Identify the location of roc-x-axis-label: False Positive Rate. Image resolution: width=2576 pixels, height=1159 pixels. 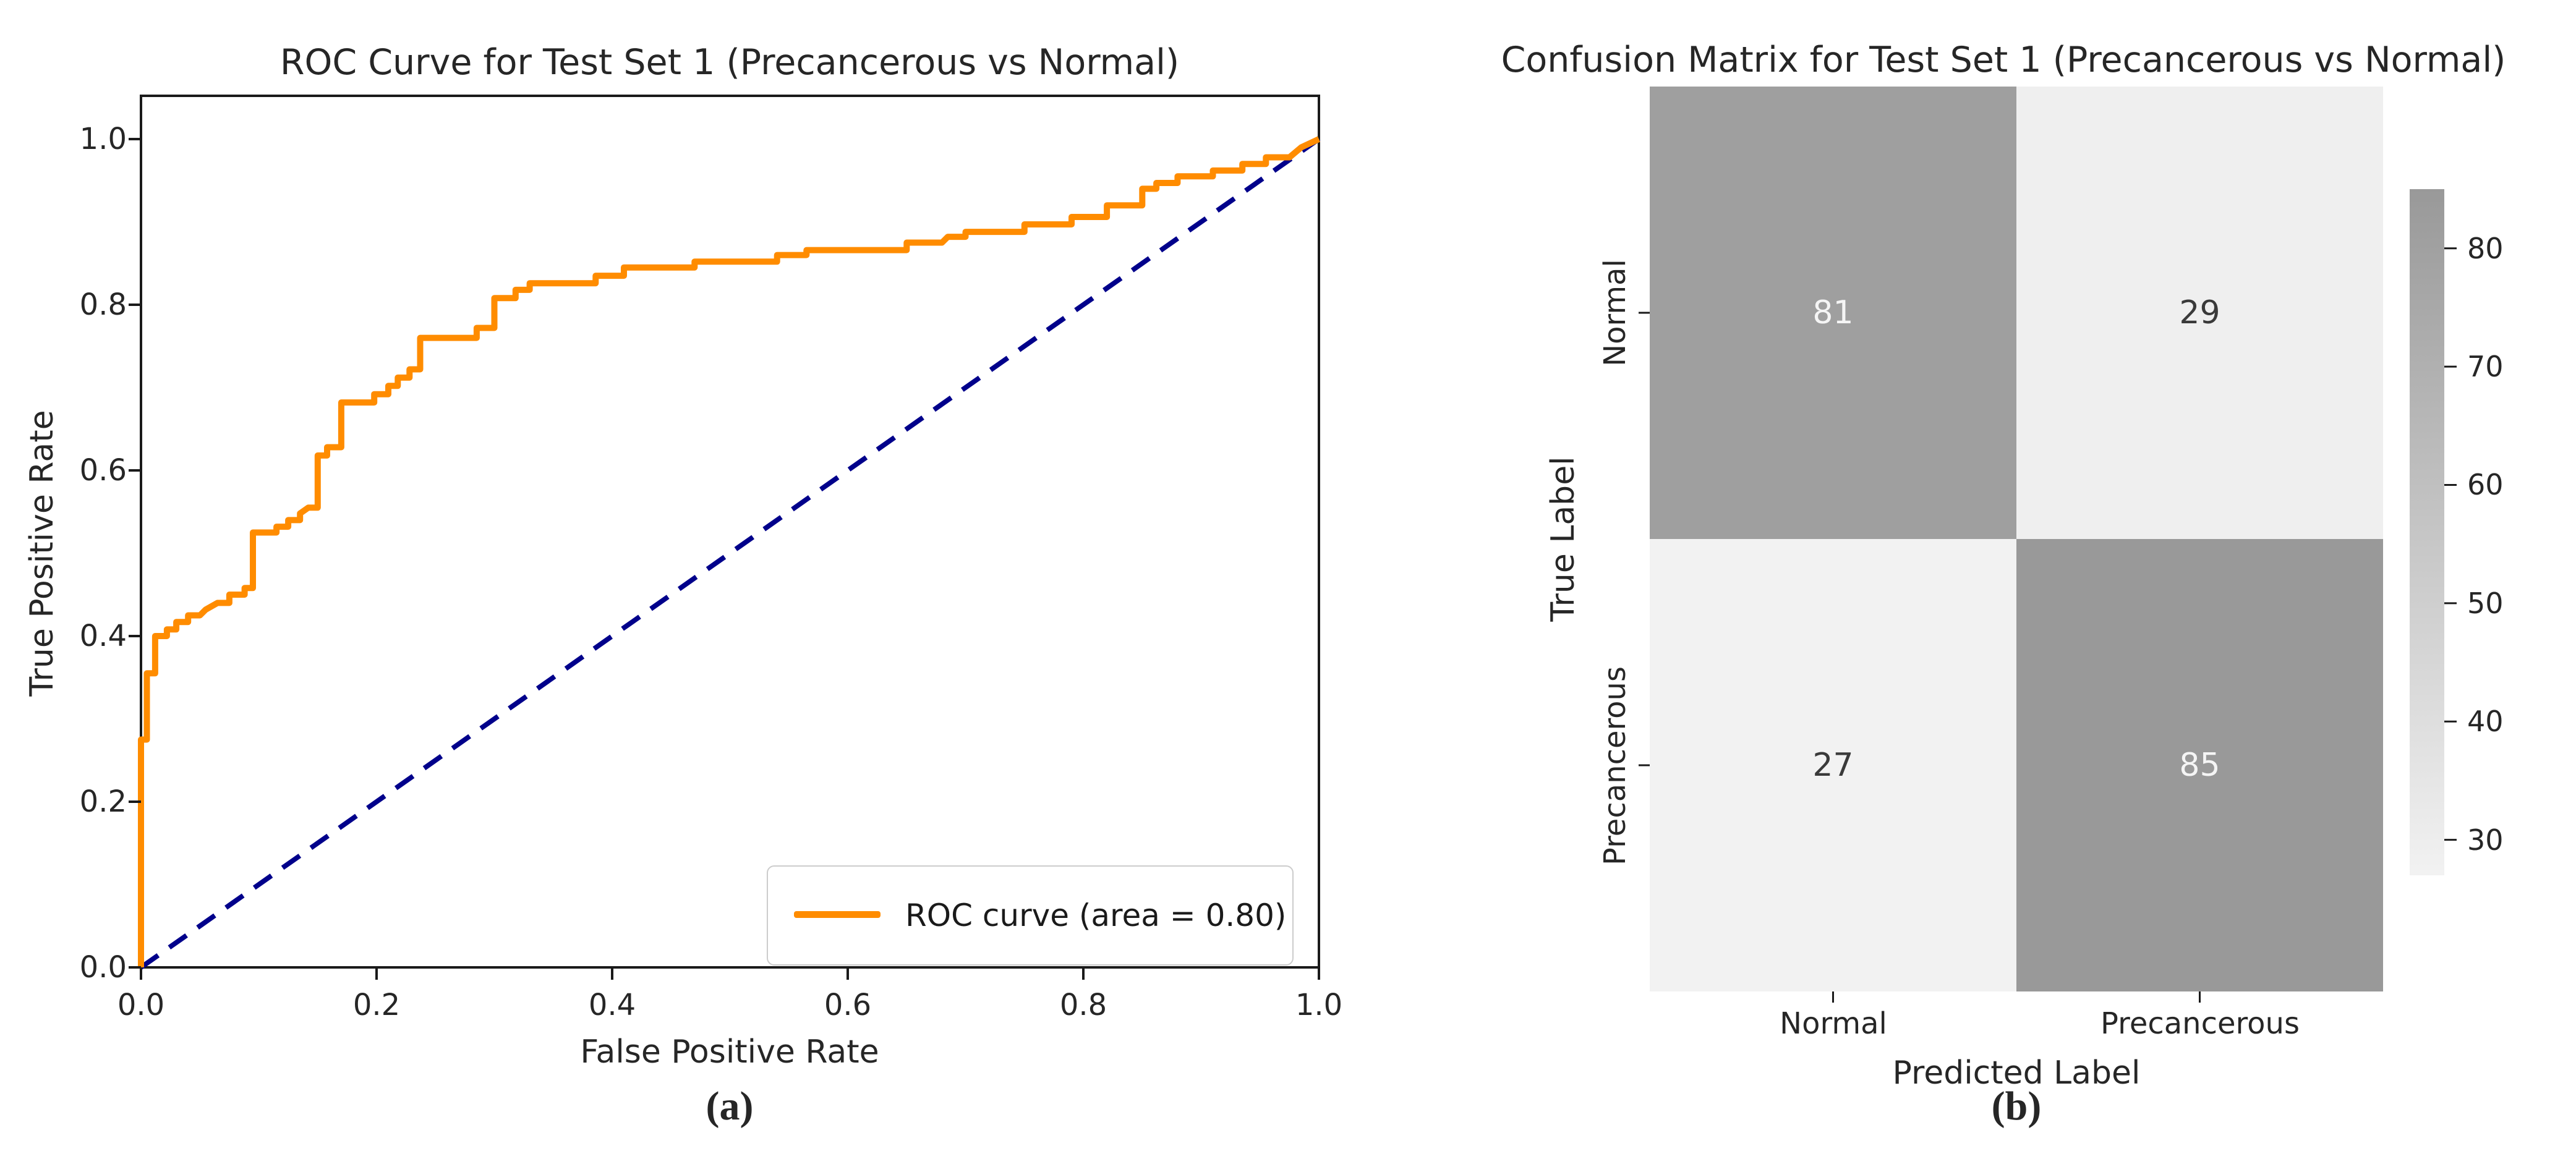
(729, 1052).